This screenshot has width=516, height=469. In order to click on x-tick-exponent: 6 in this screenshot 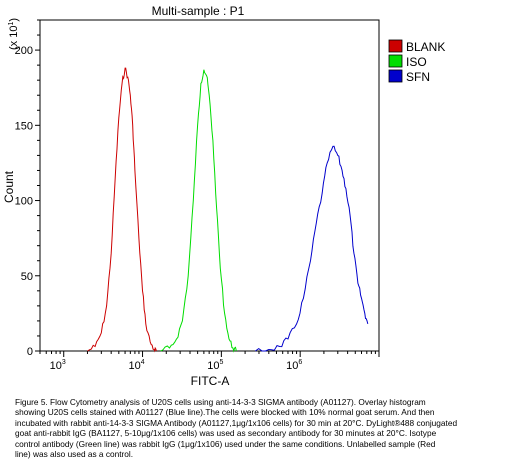, I will do `click(300, 362)`.